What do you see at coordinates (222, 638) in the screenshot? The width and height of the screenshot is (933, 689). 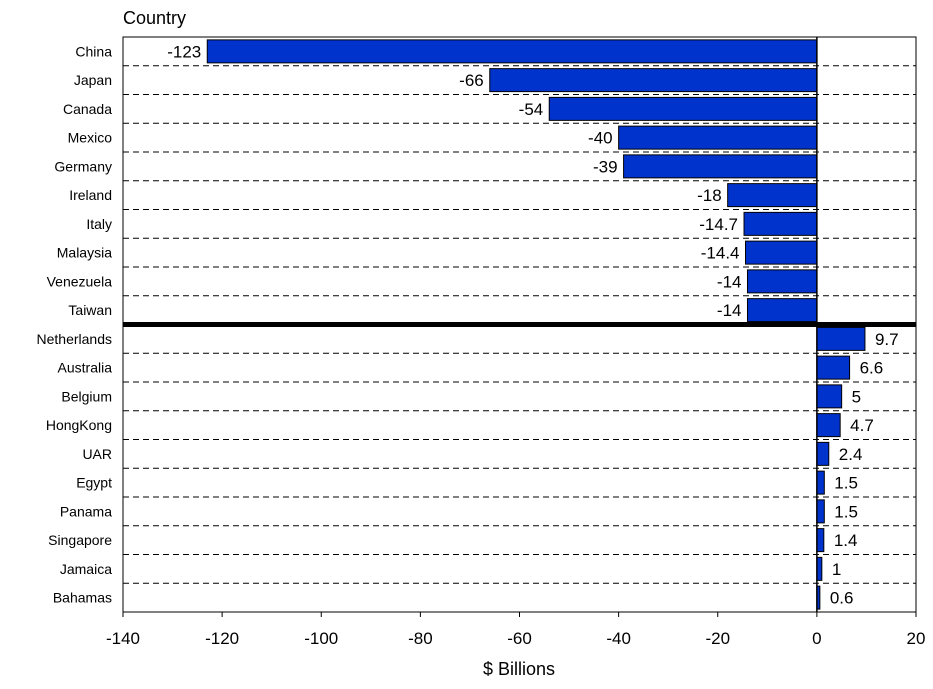 I see `x-tick-label: -120` at bounding box center [222, 638].